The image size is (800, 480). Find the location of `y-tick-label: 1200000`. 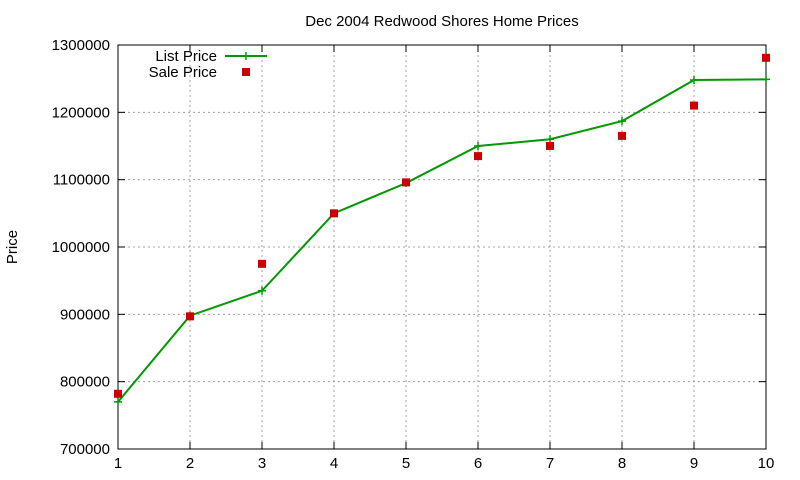

y-tick-label: 1200000 is located at coordinates (81, 112).